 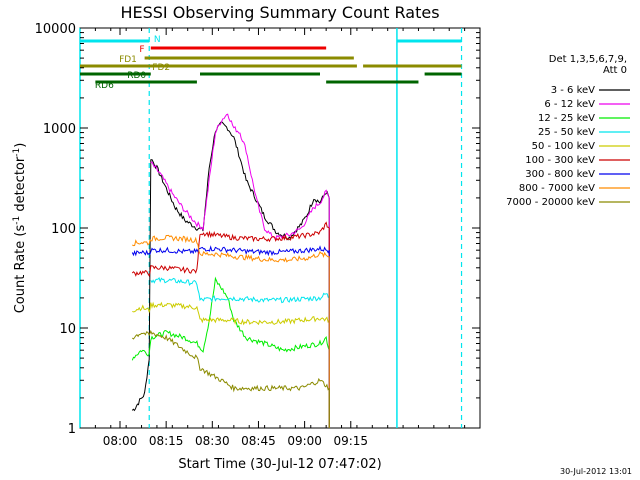 I want to click on flag-label-rd6: RD6, so click(x=104, y=86).